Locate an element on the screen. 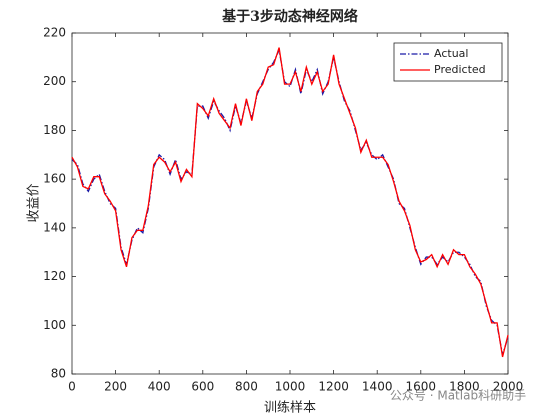  x-tick-label: 2000 is located at coordinates (508, 387).